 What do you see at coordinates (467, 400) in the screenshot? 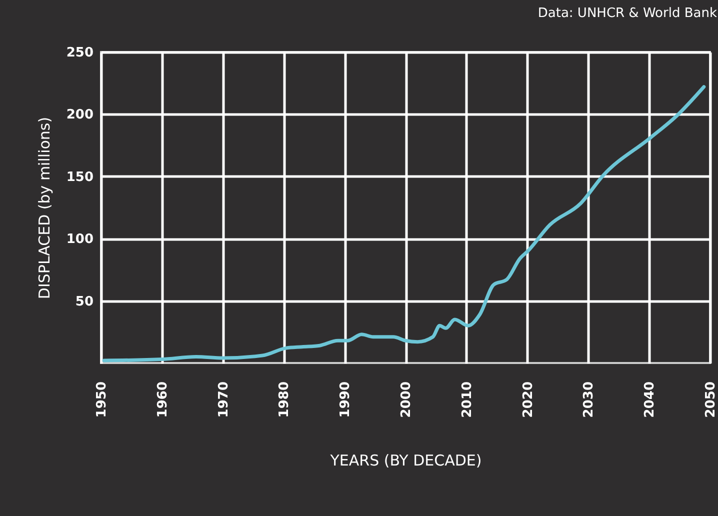
I see `x-tick-label: 2010` at bounding box center [467, 400].